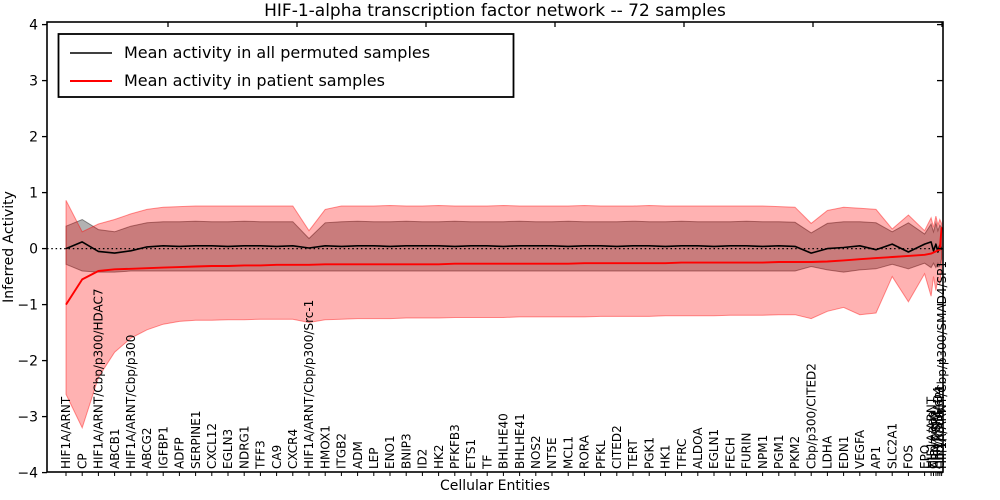 Image resolution: width=1000 pixels, height=500 pixels. Describe the element at coordinates (27, 362) in the screenshot. I see `y-tick-label: −2` at that location.